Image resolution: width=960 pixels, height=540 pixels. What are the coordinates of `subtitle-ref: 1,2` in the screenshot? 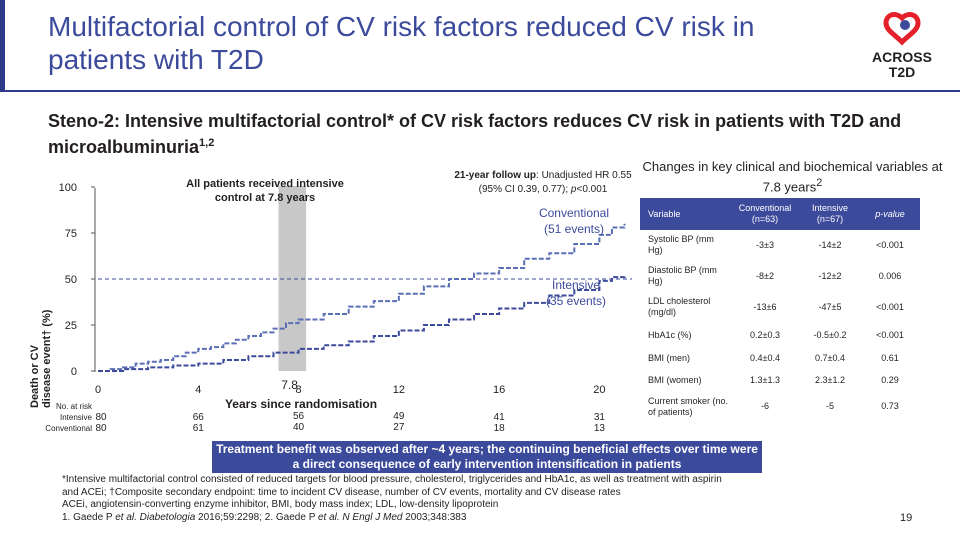 It's located at (207, 143).